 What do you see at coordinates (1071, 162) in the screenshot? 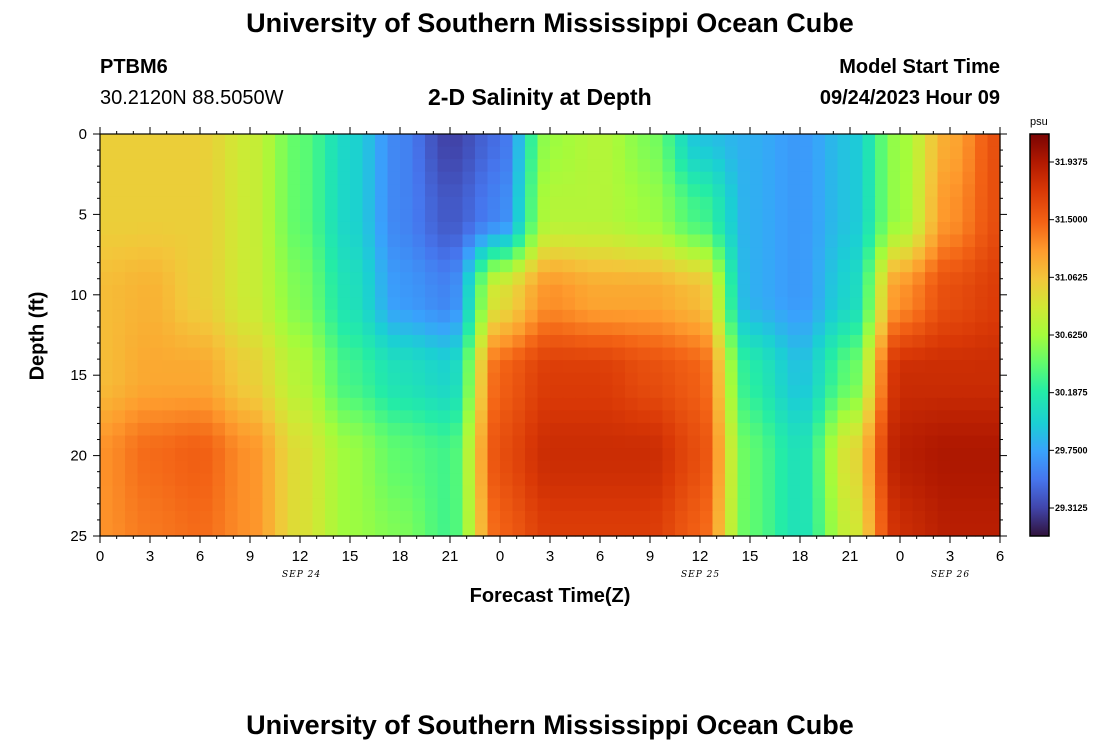
I see `colorbar-tick-label: 31.9375` at bounding box center [1071, 162].